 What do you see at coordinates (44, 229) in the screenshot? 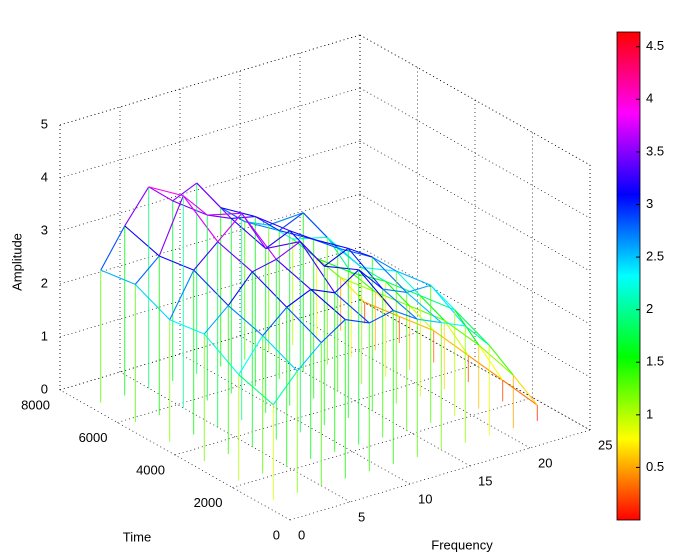
I see `z-tick-label: 3` at bounding box center [44, 229].